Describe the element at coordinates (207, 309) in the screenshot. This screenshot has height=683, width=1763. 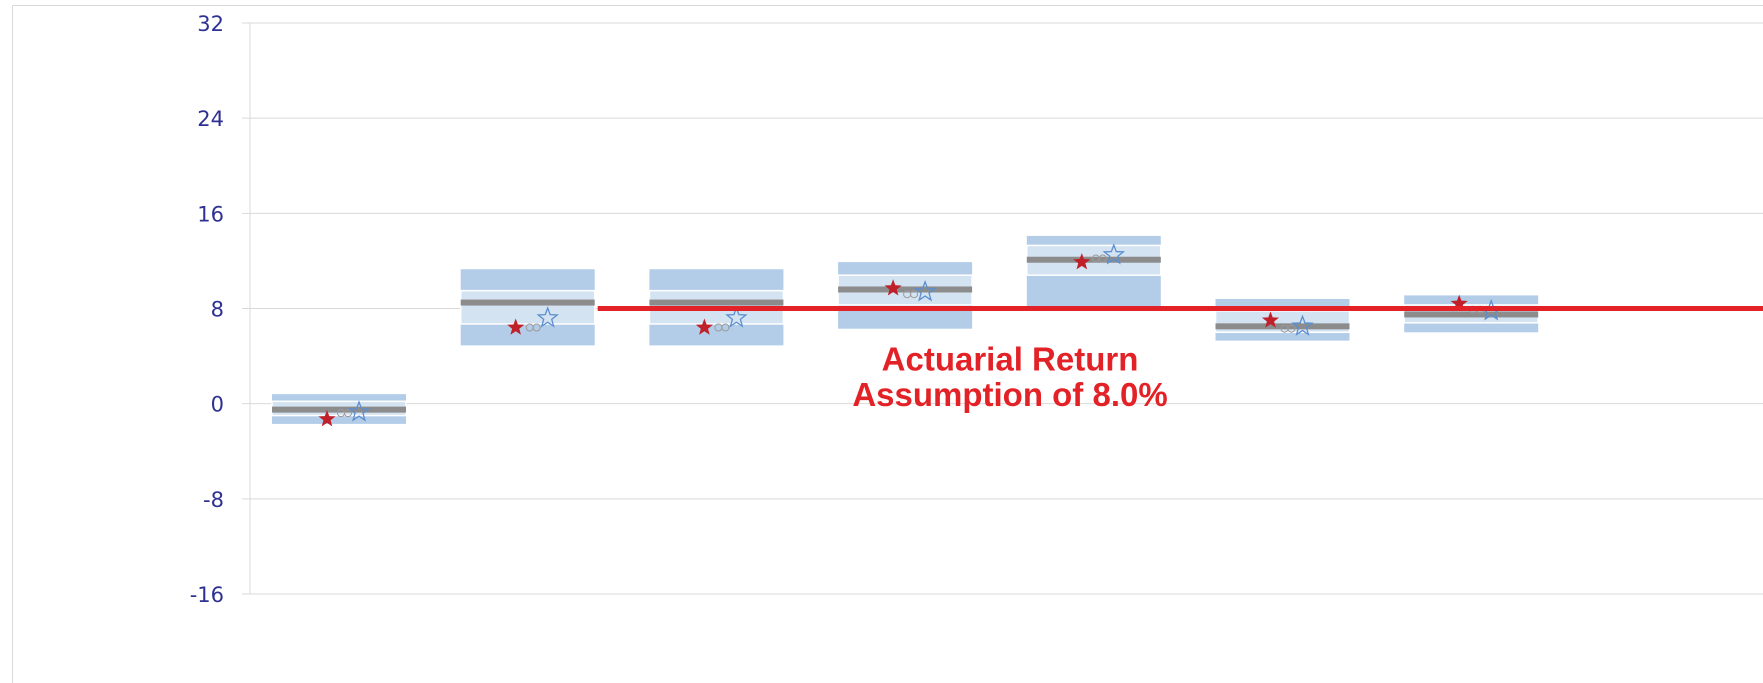
I see `y-axis-tick-labels: 32 24 16 8 0 -8 -16` at that location.